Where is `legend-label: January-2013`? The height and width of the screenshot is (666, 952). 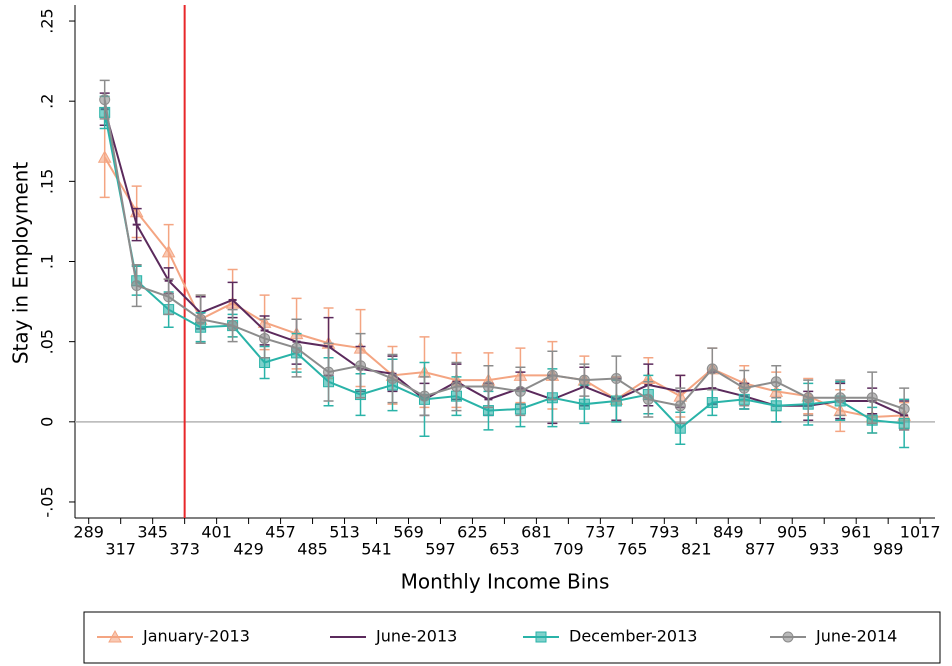 legend-label: January-2013 is located at coordinates (196, 636).